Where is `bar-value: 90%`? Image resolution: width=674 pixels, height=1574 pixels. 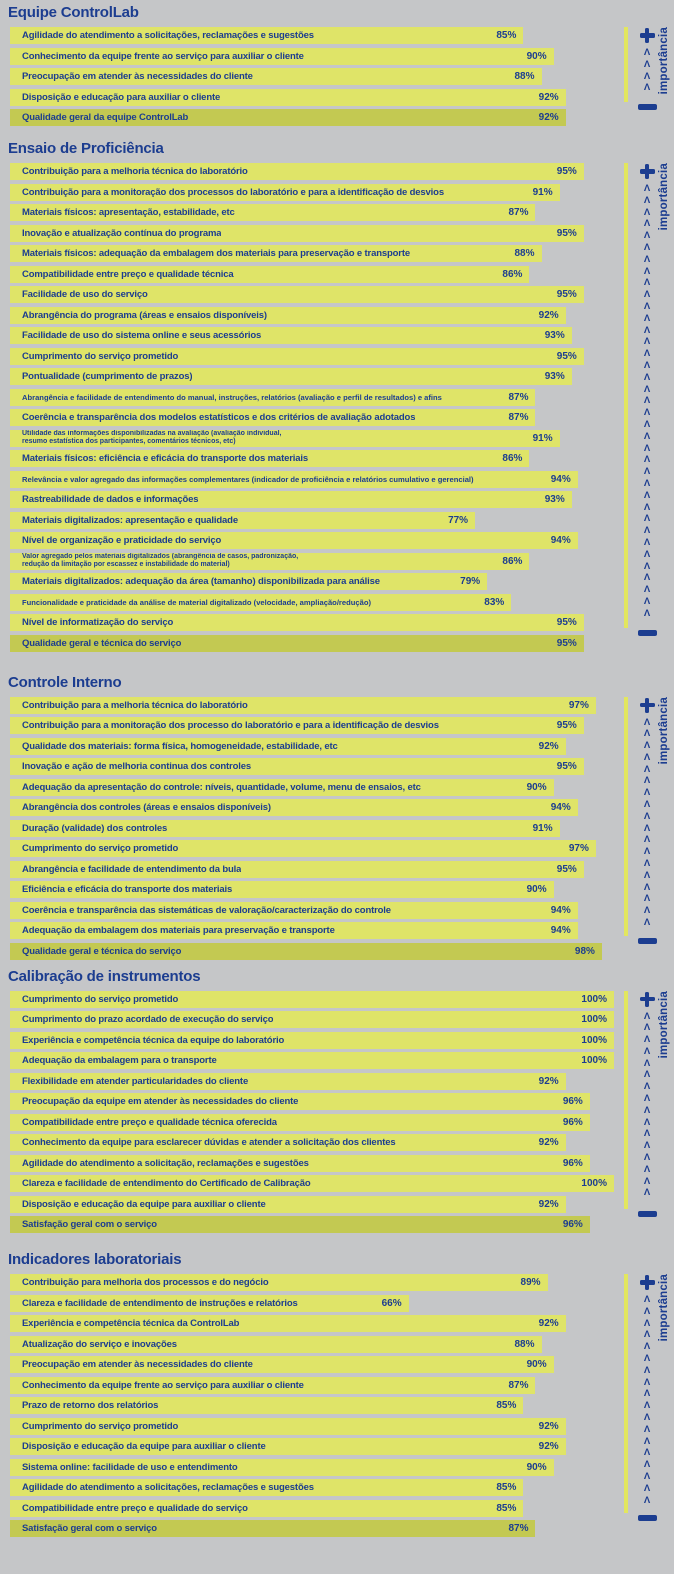
bar-value: 90% is located at coordinates (536, 1364).